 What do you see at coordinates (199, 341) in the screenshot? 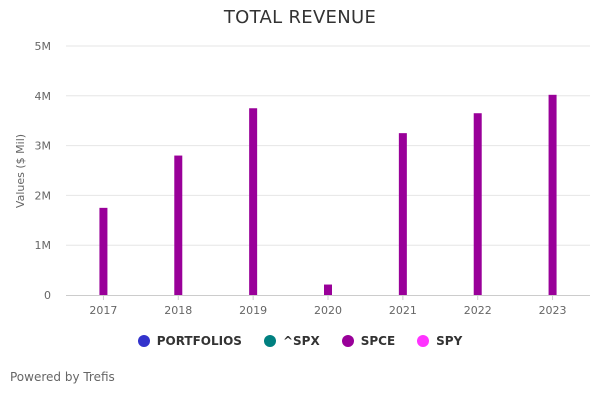
I see `legend-label-portfolios: PORTFOLIOS` at bounding box center [199, 341].